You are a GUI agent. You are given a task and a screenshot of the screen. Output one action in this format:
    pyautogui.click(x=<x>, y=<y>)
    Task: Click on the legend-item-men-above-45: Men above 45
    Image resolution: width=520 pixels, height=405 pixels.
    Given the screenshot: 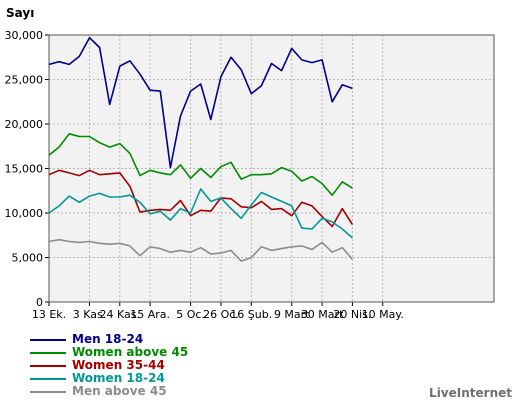 What is the action you would take?
    pyautogui.click(x=109, y=391)
    